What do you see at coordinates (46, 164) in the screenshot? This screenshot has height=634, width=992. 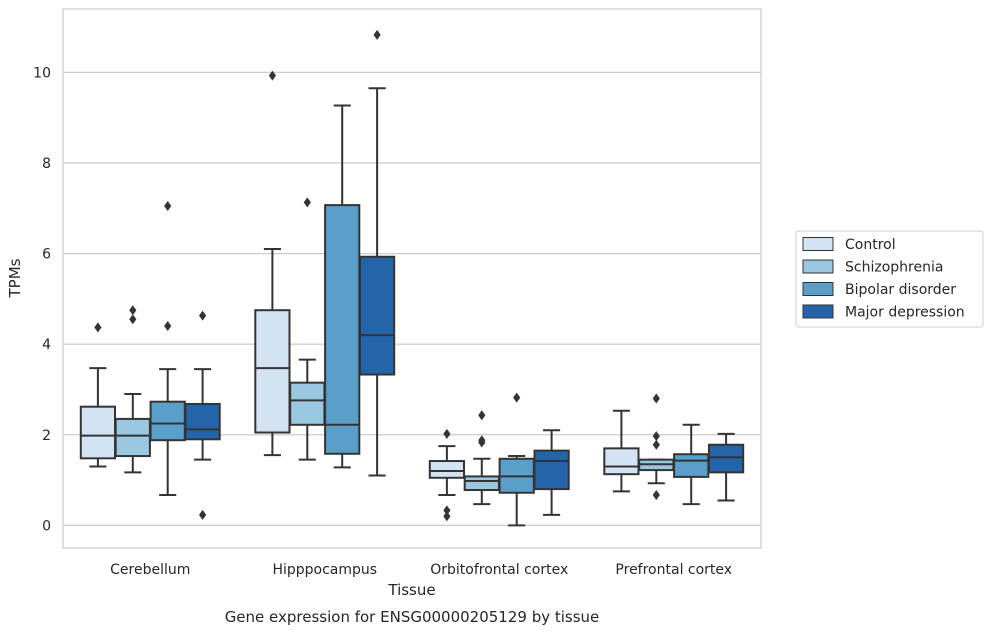 I see `y-tick-label: 8` at bounding box center [46, 164].